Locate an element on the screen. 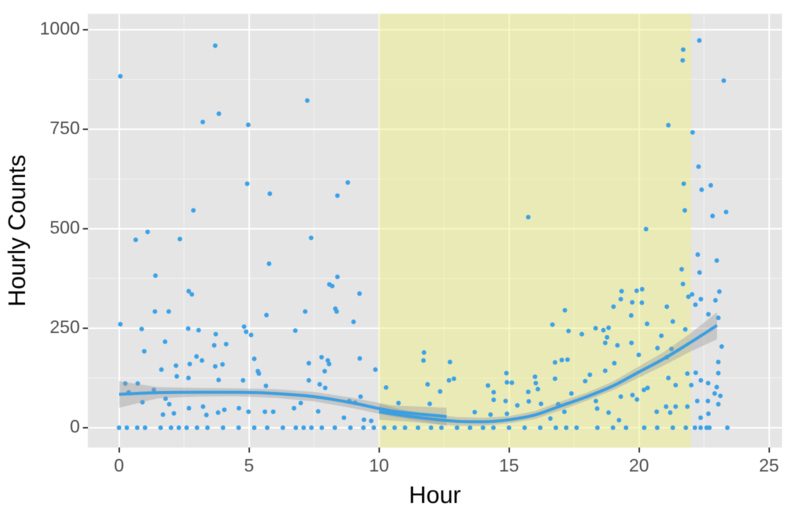 This screenshot has width=786, height=515. y-axis-title: Hourly Counts is located at coordinates (18, 230).